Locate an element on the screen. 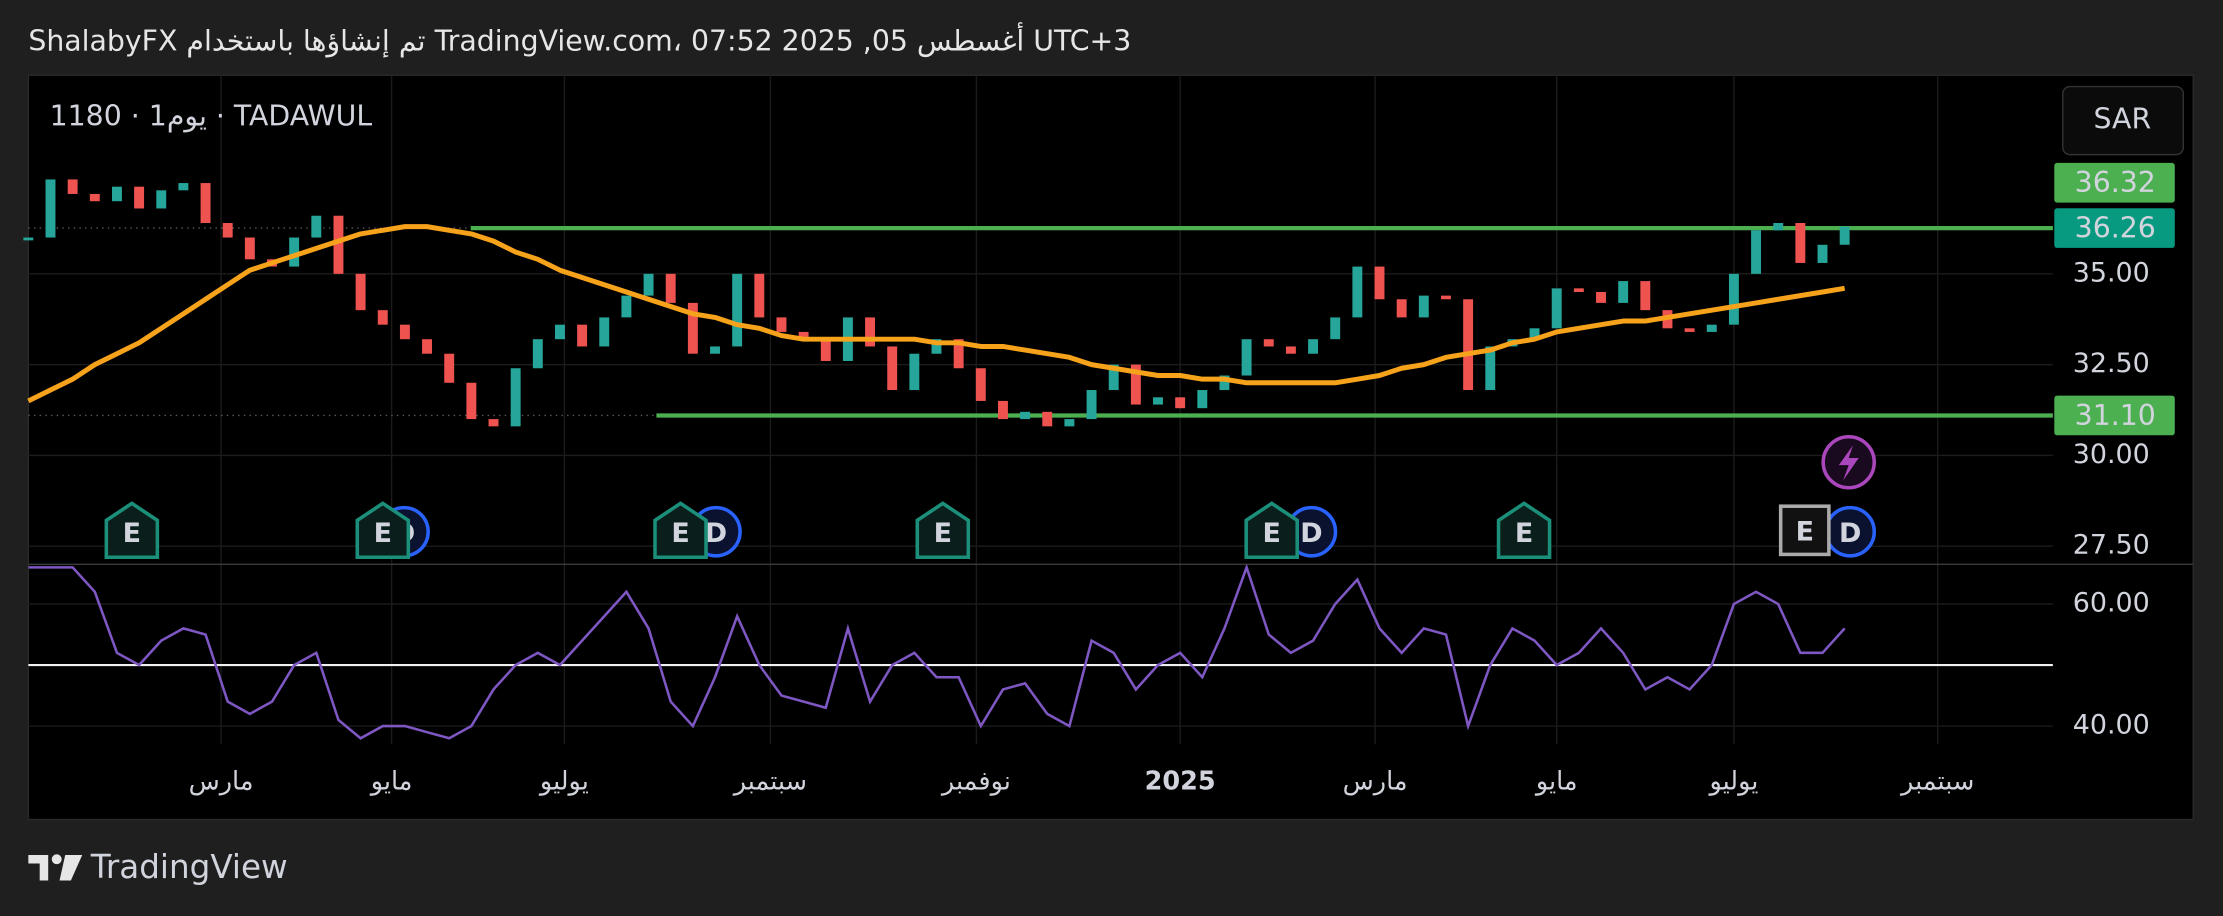 The image size is (2223, 916). price-label: 36.26 is located at coordinates (2115, 228).